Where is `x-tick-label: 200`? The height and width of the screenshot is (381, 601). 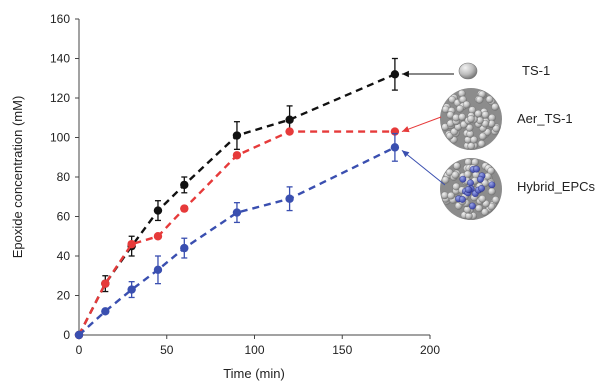 x-tick-label: 200 is located at coordinates (430, 350).